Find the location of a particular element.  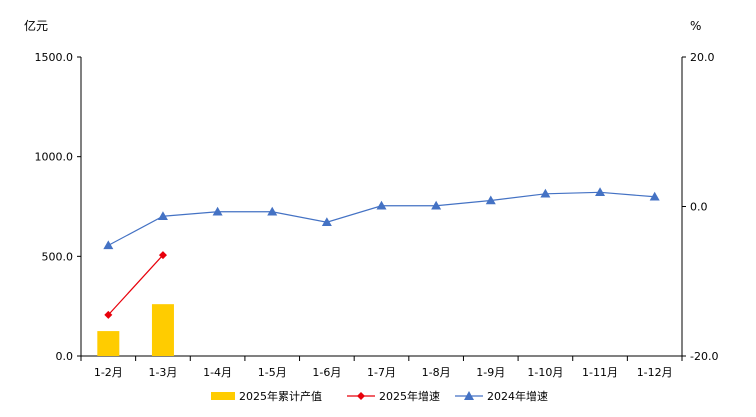

left-tick-label: 500.0 is located at coordinates (58, 256).